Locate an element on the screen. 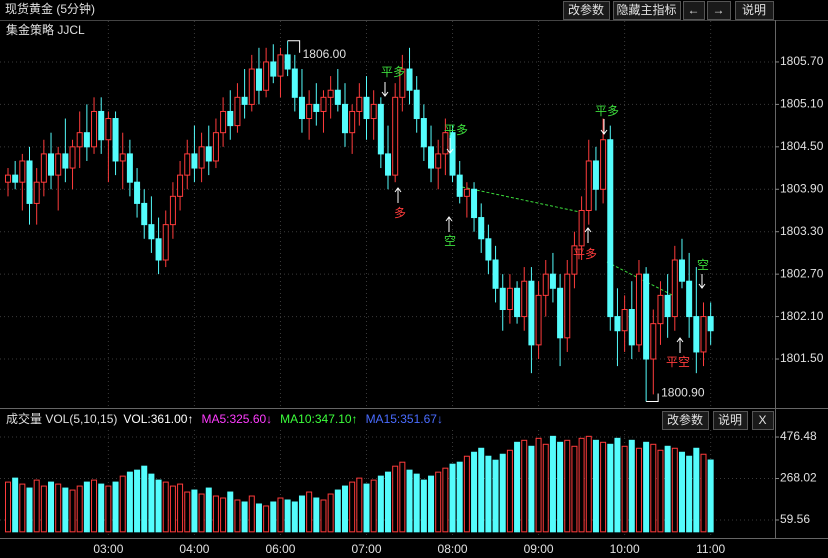  signal-label: 平多 is located at coordinates (585, 254).